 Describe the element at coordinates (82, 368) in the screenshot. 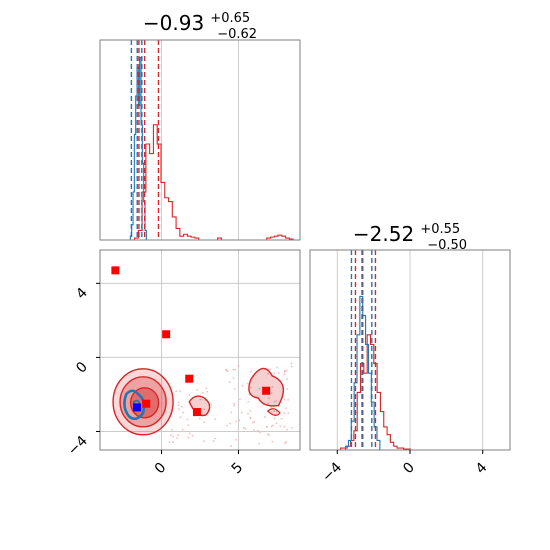

I see `y-tick-label: 0` at that location.